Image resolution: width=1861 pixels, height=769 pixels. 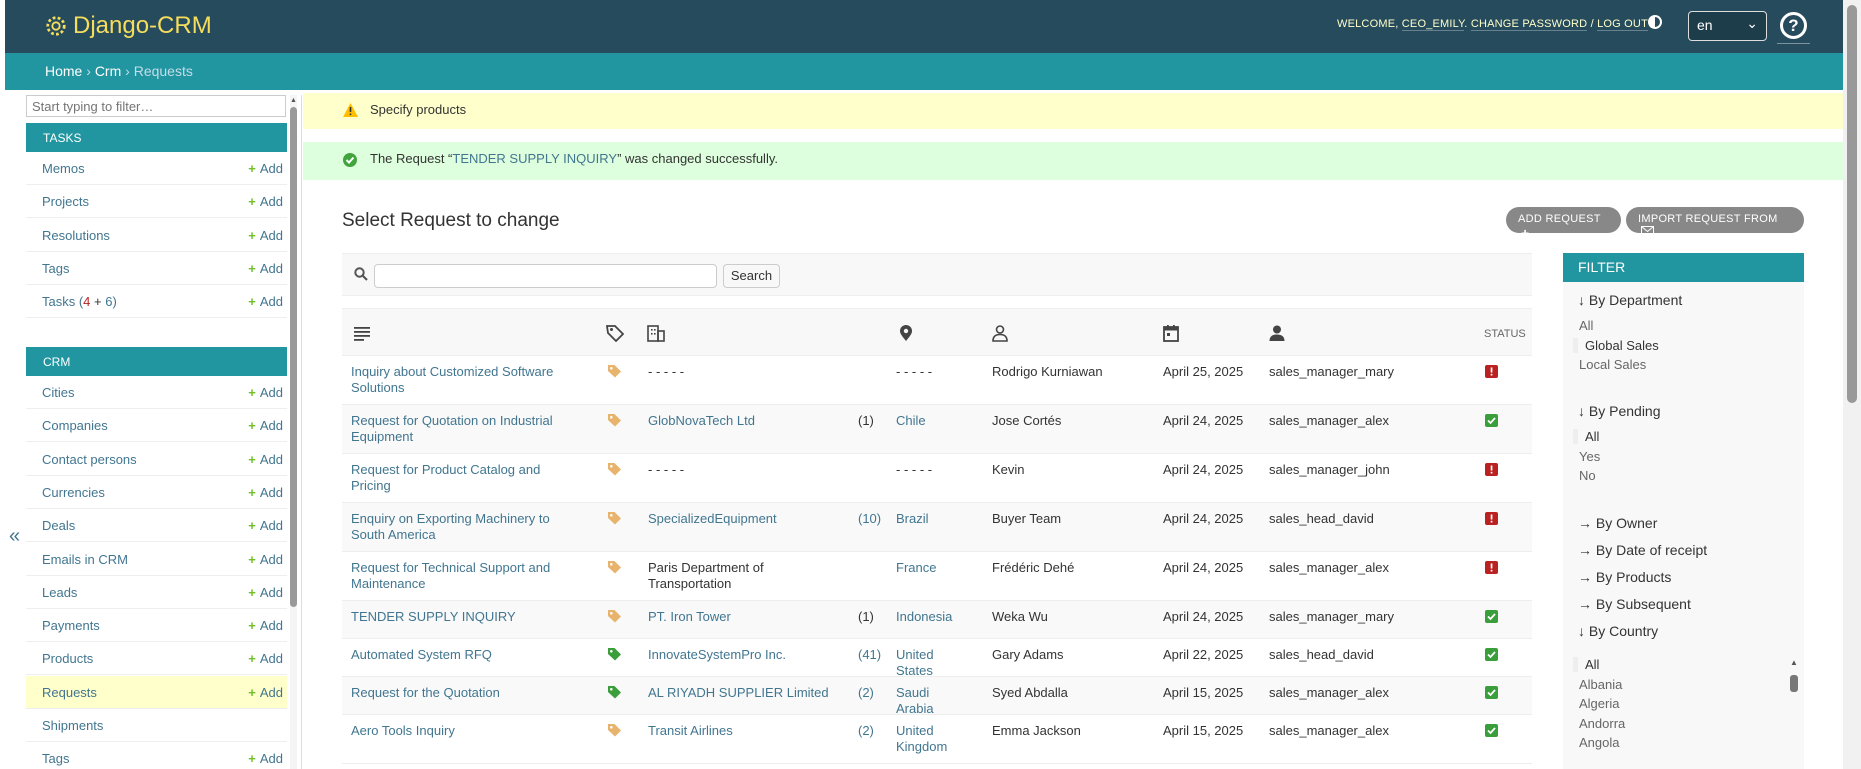 What do you see at coordinates (1794, 662) in the screenshot?
I see `scroll-up-icon: ▲` at bounding box center [1794, 662].